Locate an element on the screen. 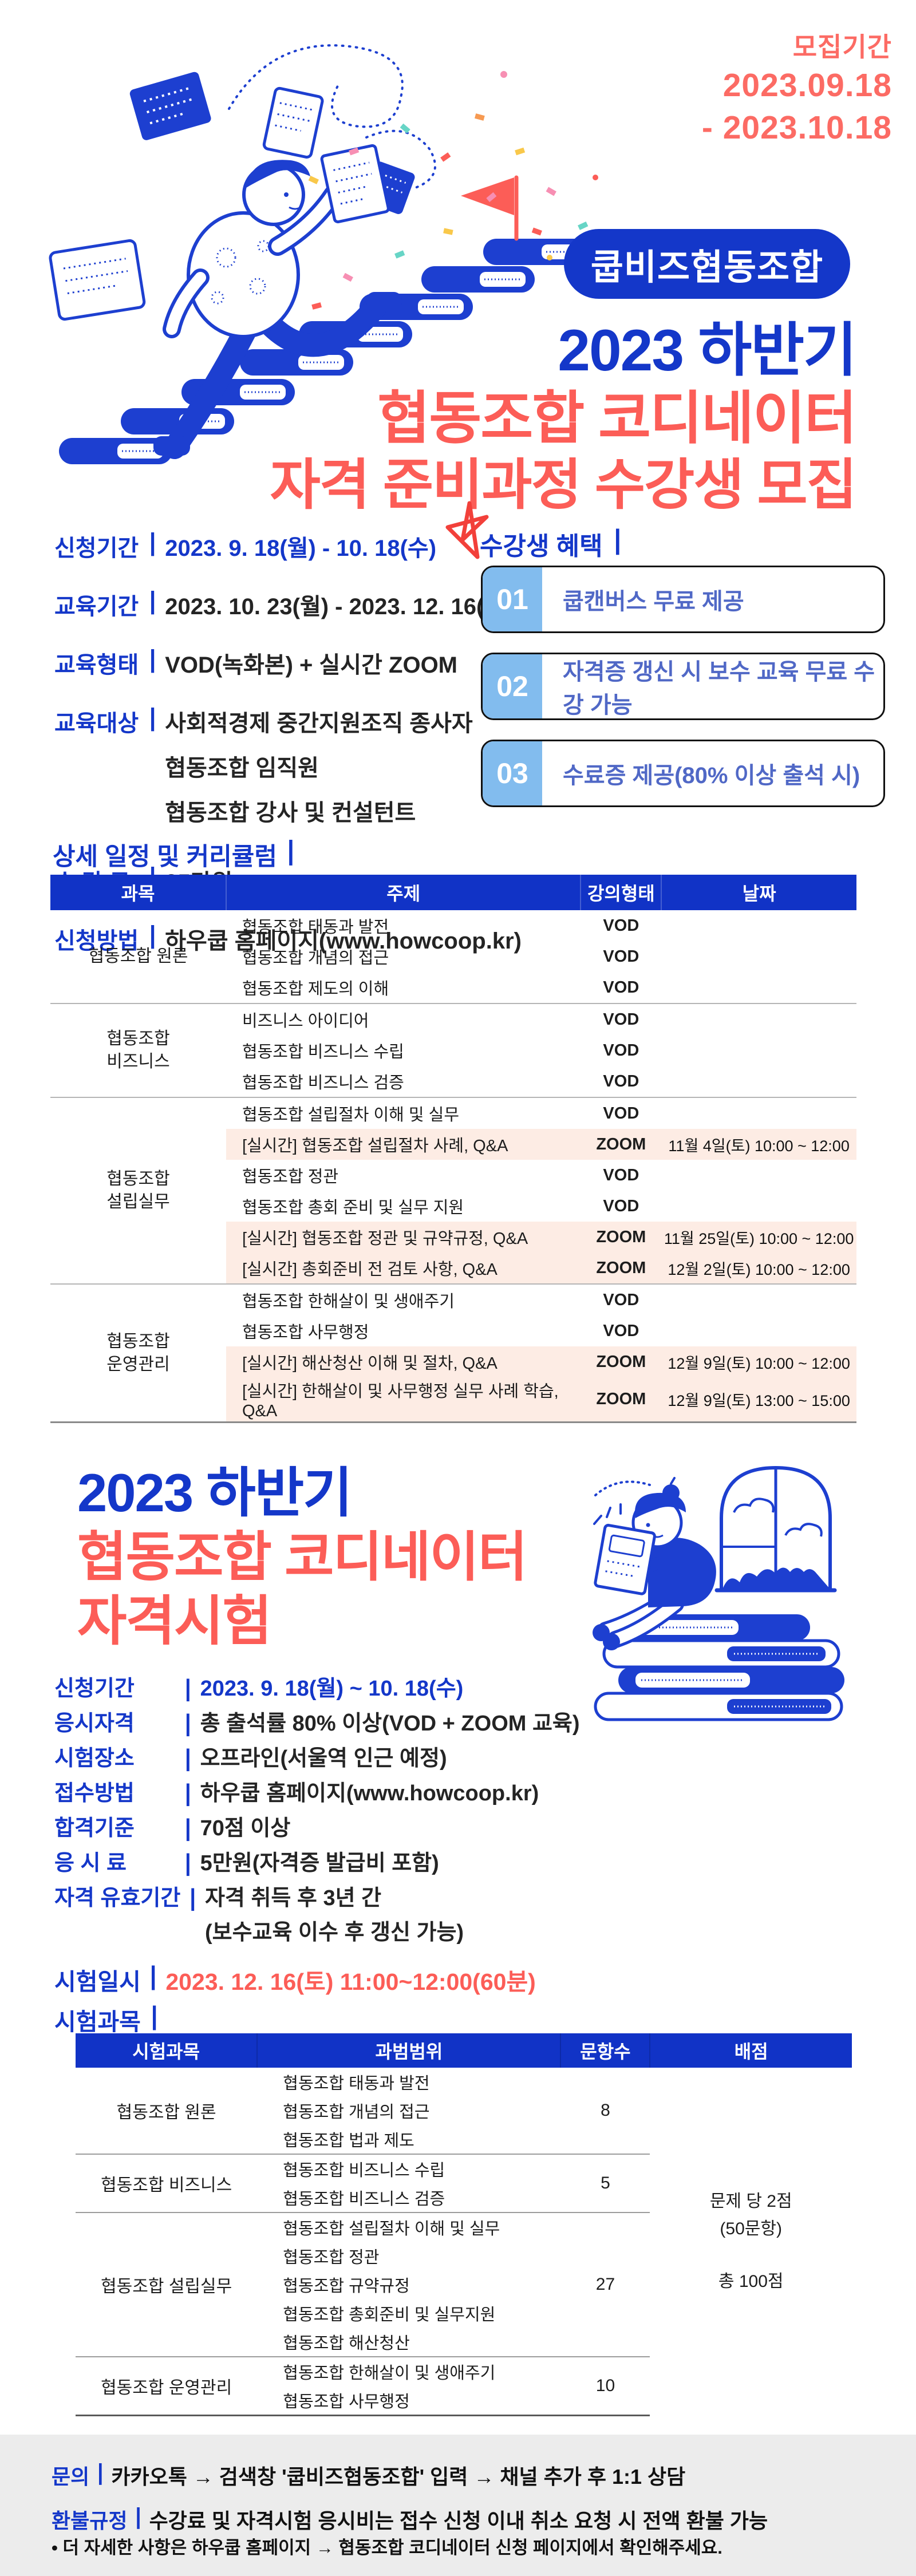 This screenshot has width=916, height=2576. info-label: 신청기간 is located at coordinates (95, 1689).